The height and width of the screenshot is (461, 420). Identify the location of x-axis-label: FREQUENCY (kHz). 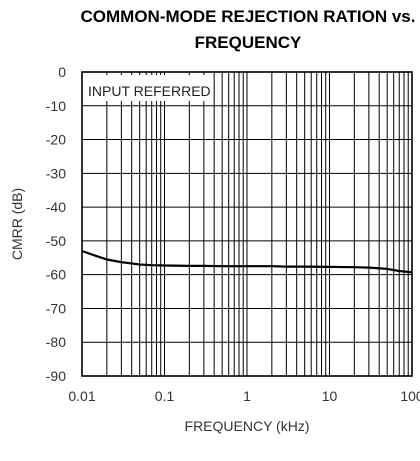
(247, 426).